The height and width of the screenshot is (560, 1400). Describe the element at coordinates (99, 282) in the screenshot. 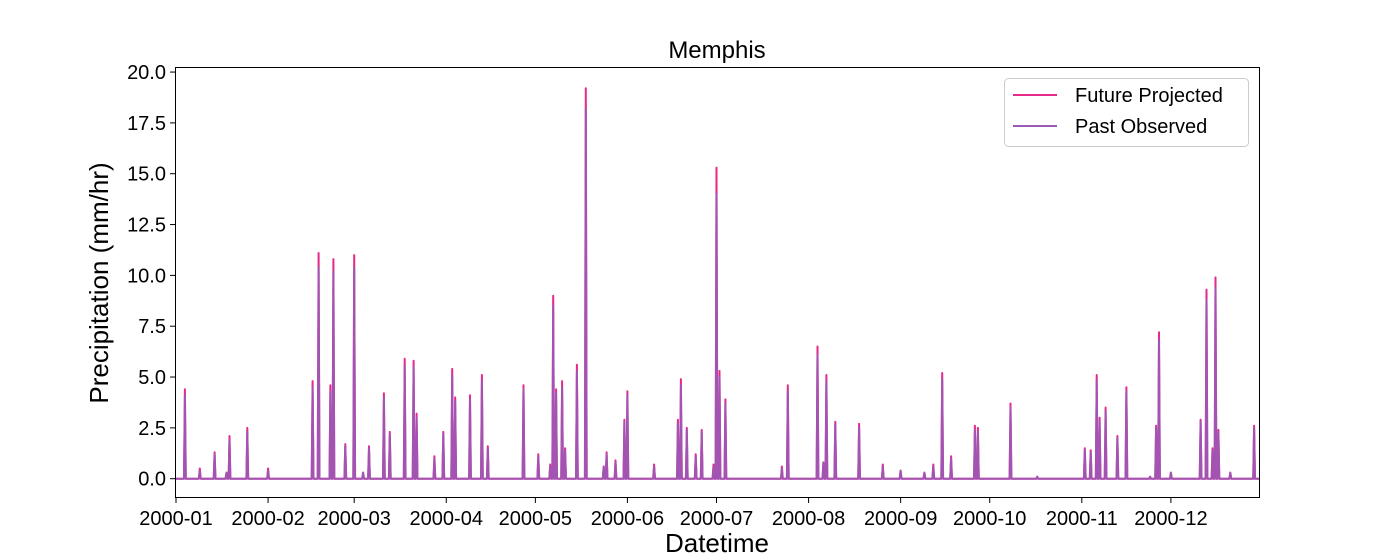

I see `y-axis-title: Precipitation (mm/hr)` at that location.